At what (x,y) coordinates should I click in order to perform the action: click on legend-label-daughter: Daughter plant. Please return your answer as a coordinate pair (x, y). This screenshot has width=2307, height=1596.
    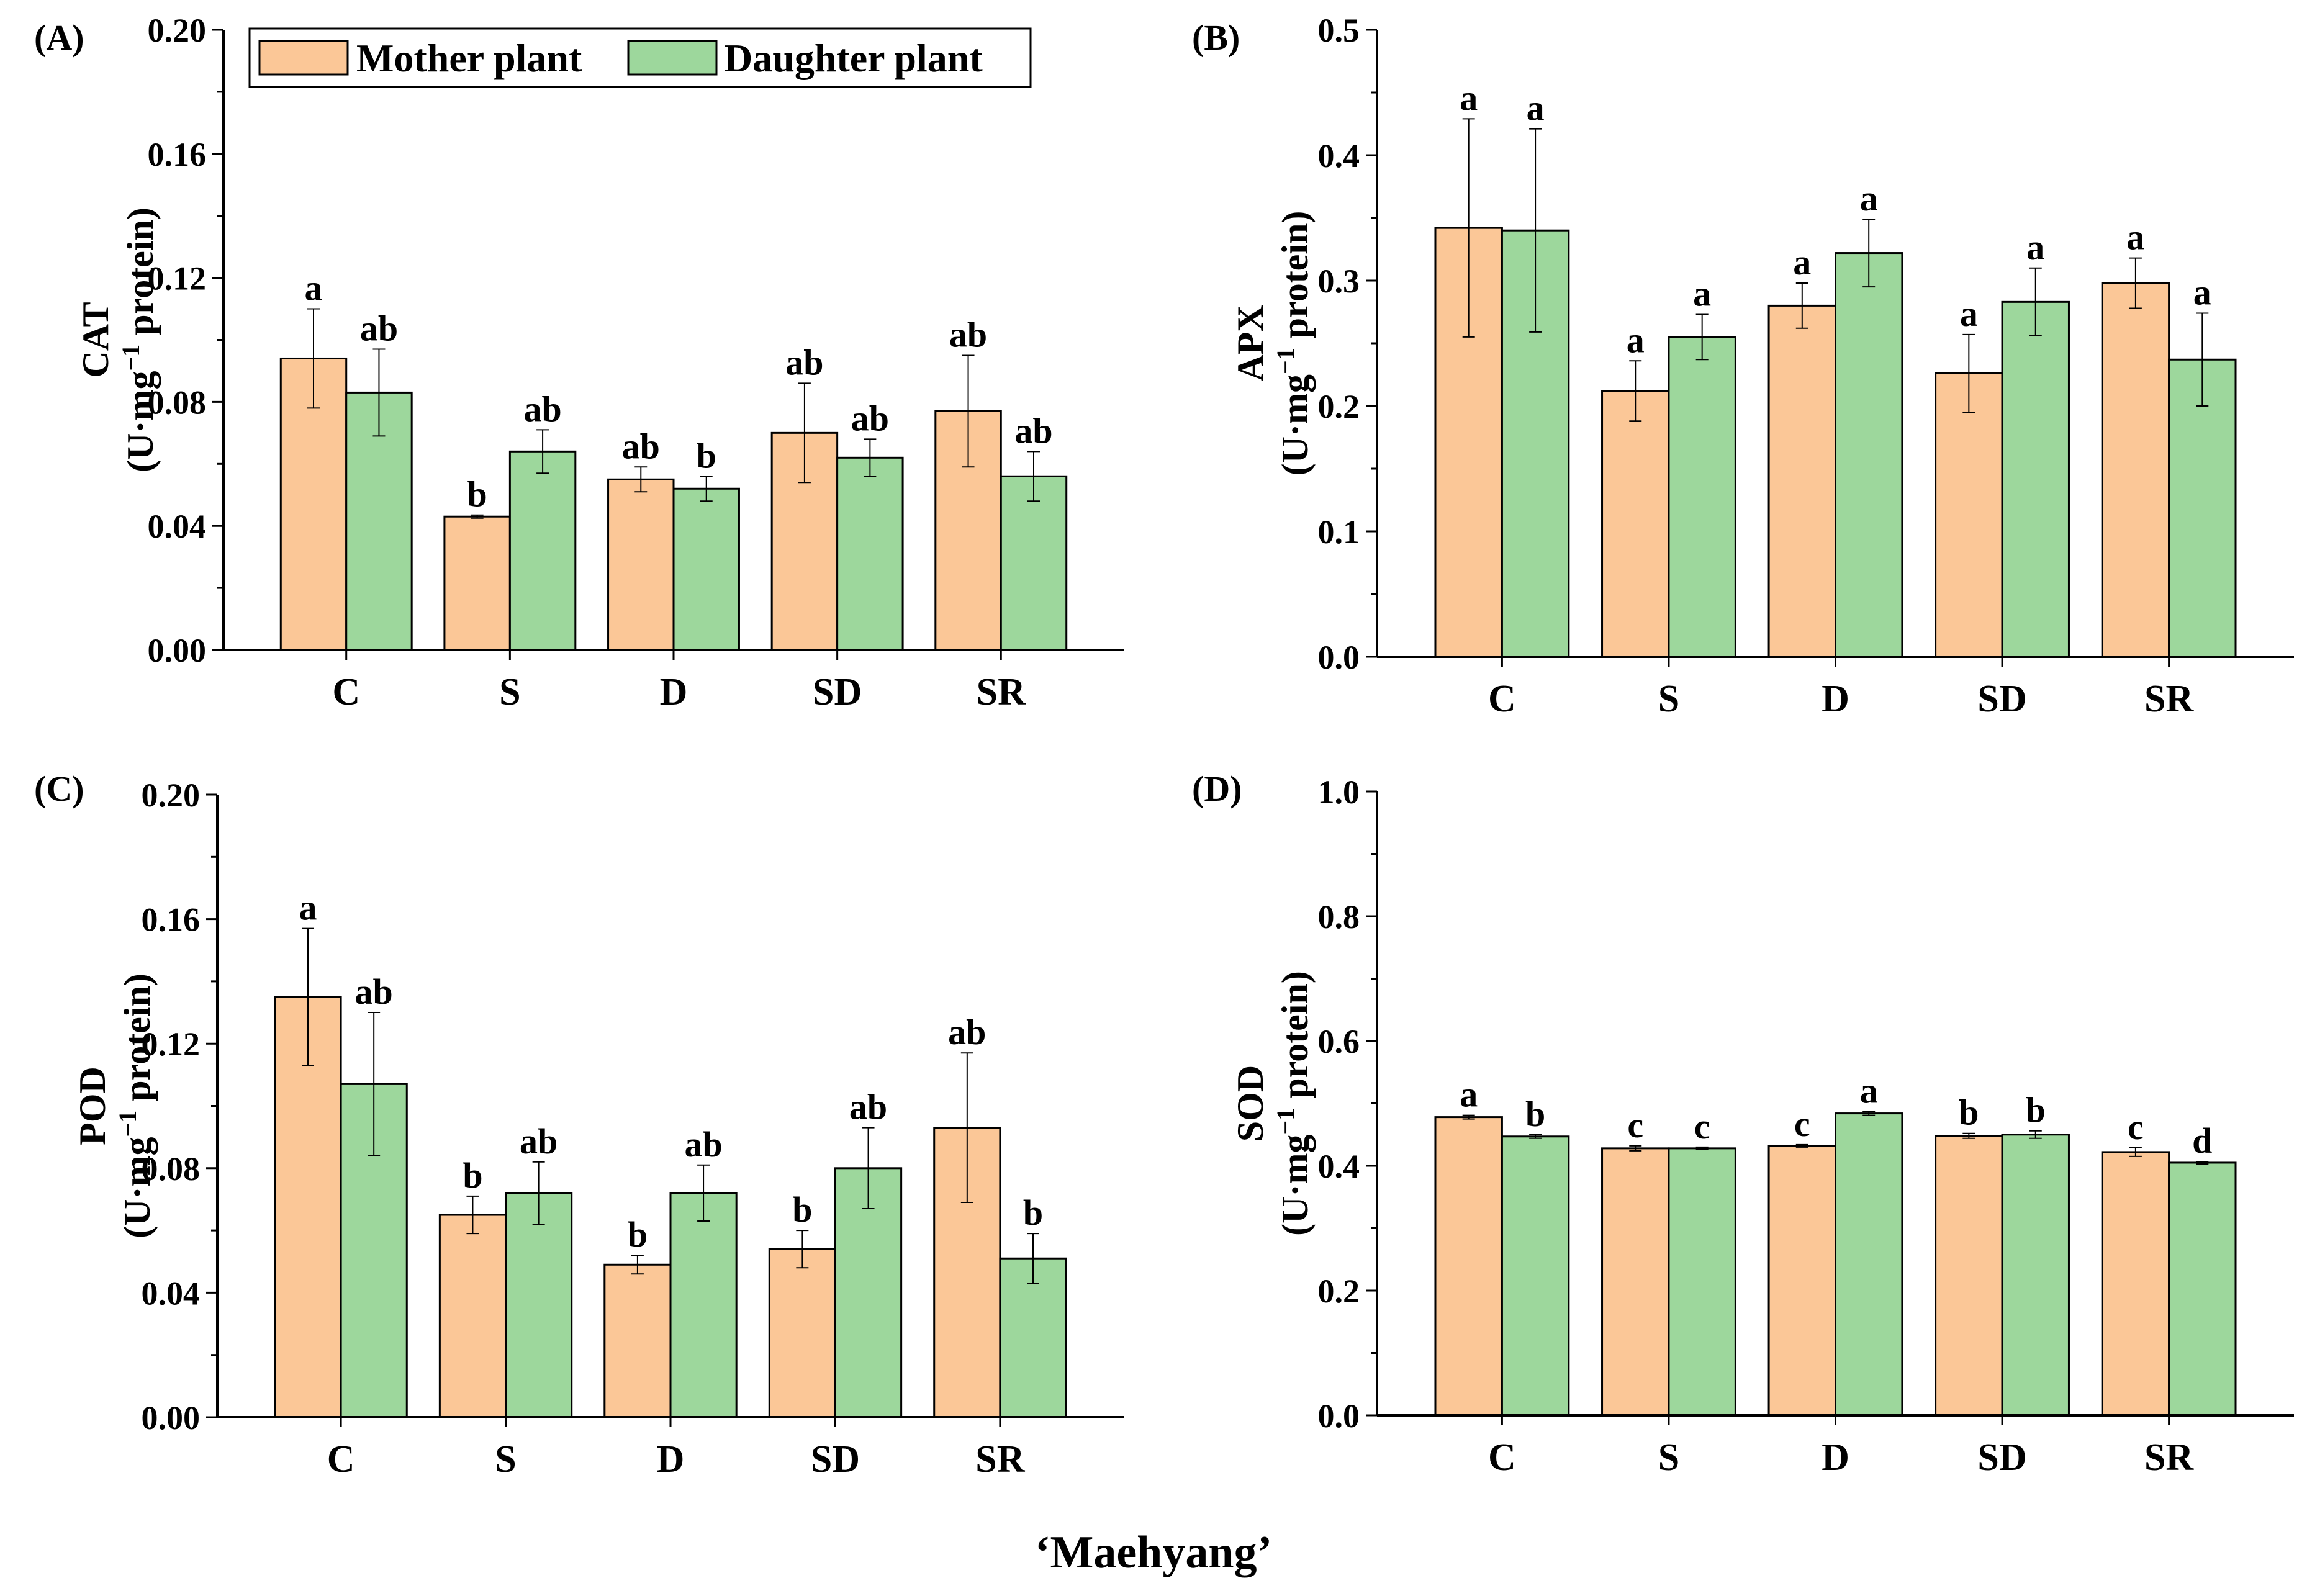
    Looking at the image, I should click on (853, 58).